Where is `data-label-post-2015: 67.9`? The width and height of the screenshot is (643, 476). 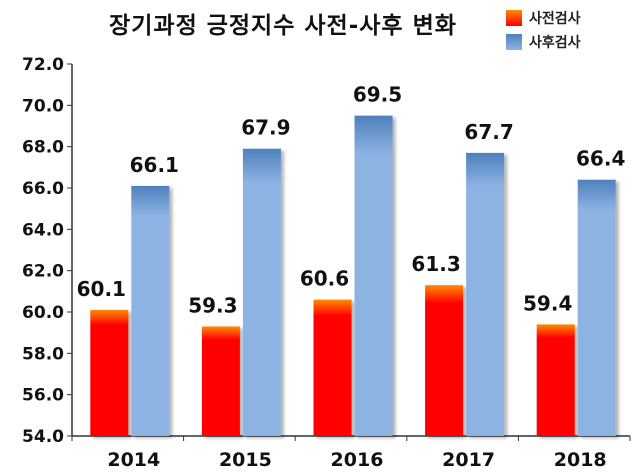
data-label-post-2015: 67.9 is located at coordinates (265, 128).